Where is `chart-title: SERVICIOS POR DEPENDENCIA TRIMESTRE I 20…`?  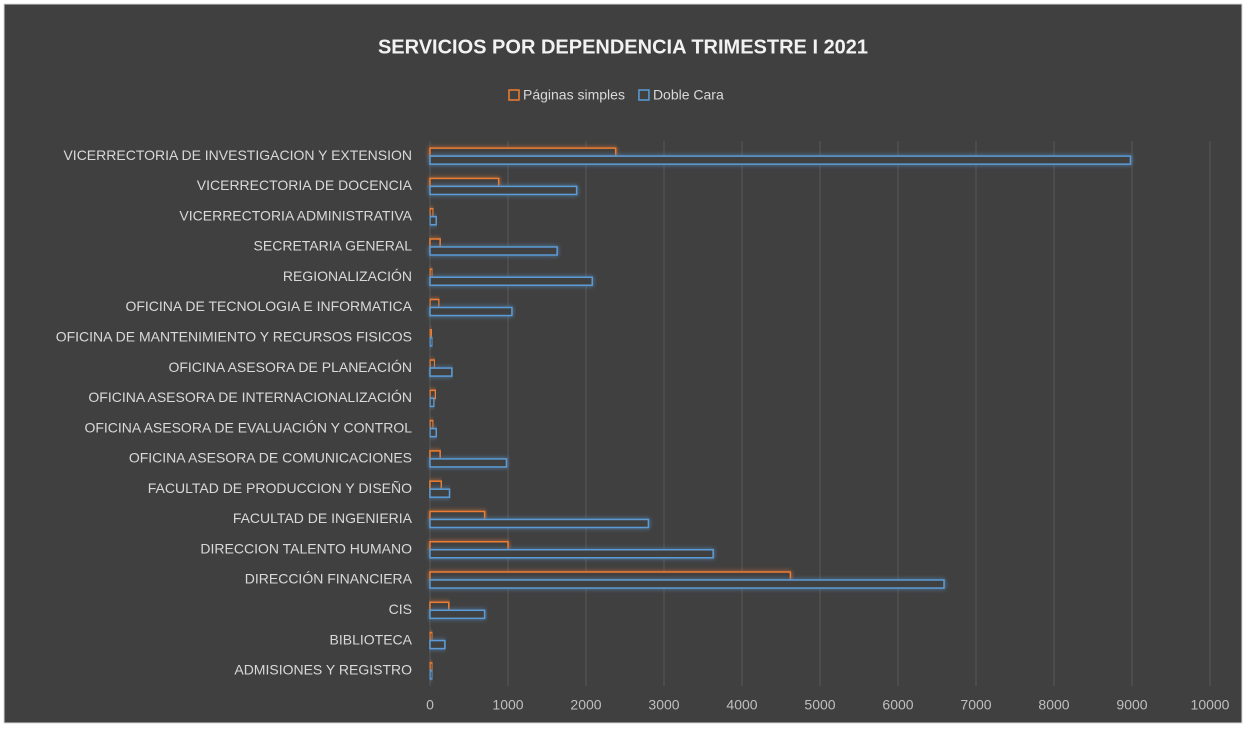
chart-title: SERVICIOS POR DEPENDENCIA TRIMESTRE I 20… is located at coordinates (623, 47).